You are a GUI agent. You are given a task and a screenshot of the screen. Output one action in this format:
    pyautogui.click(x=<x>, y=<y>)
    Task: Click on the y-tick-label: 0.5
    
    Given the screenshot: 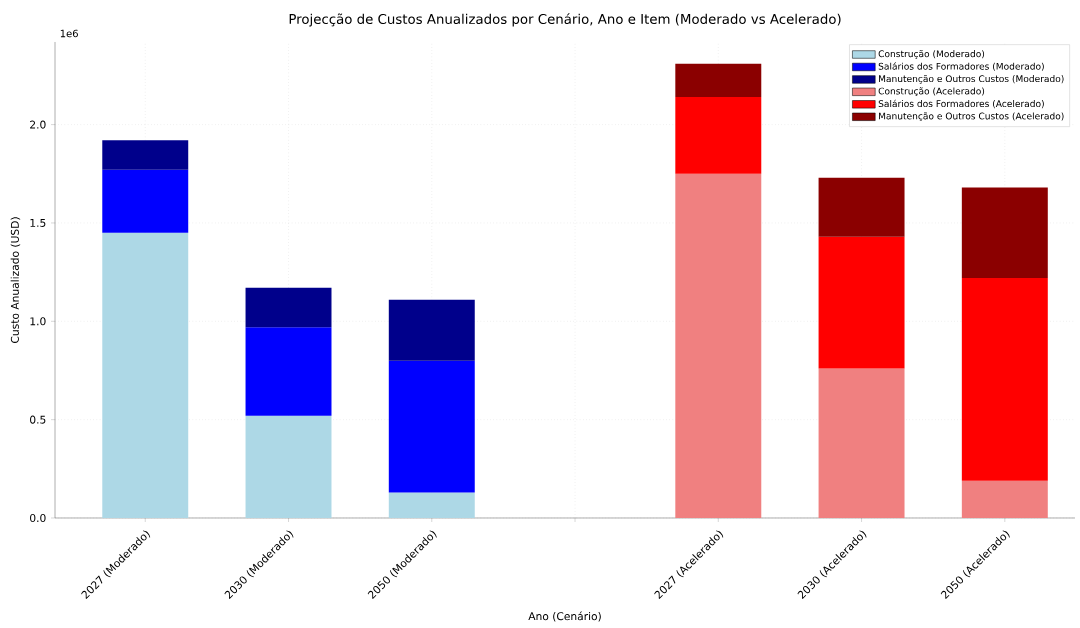 What is the action you would take?
    pyautogui.click(x=38, y=419)
    